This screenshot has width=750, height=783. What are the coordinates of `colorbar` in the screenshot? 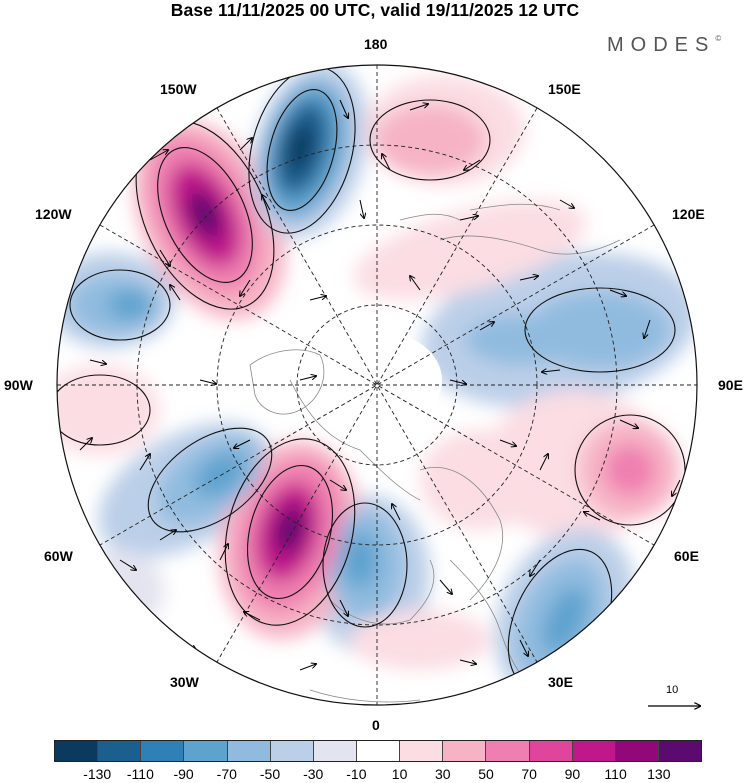 It's located at (378, 751).